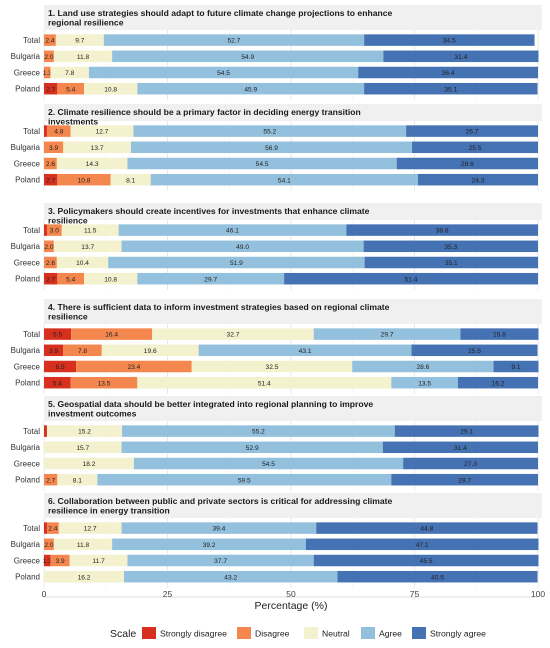  What do you see at coordinates (59, 367) in the screenshot?
I see `data-label: 6.5` at bounding box center [59, 367].